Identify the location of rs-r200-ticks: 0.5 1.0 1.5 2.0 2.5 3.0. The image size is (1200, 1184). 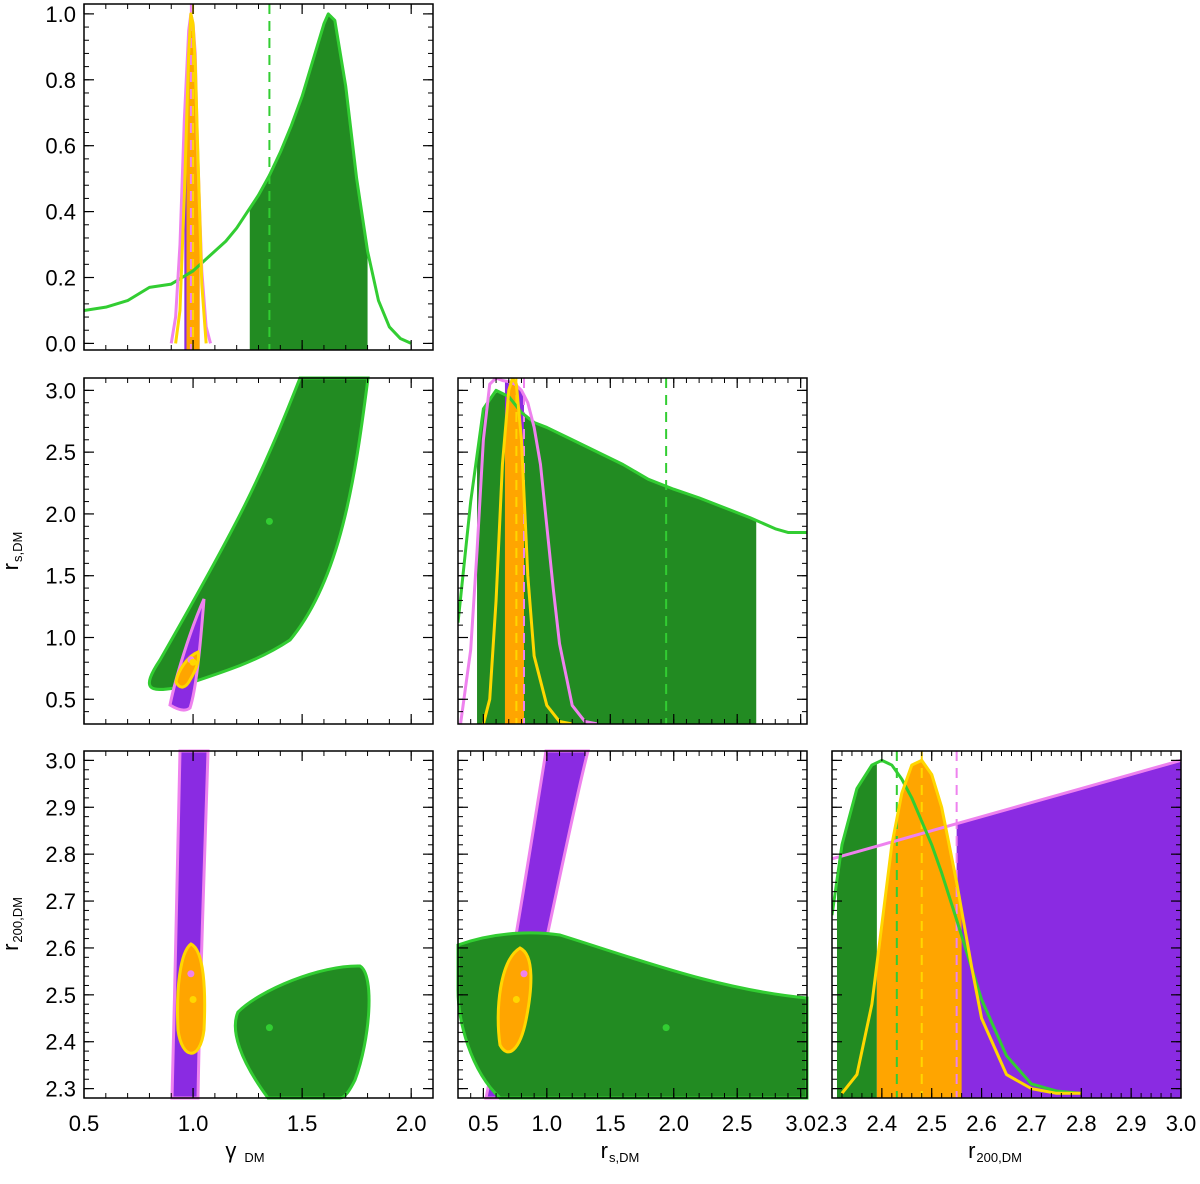
(636, 943).